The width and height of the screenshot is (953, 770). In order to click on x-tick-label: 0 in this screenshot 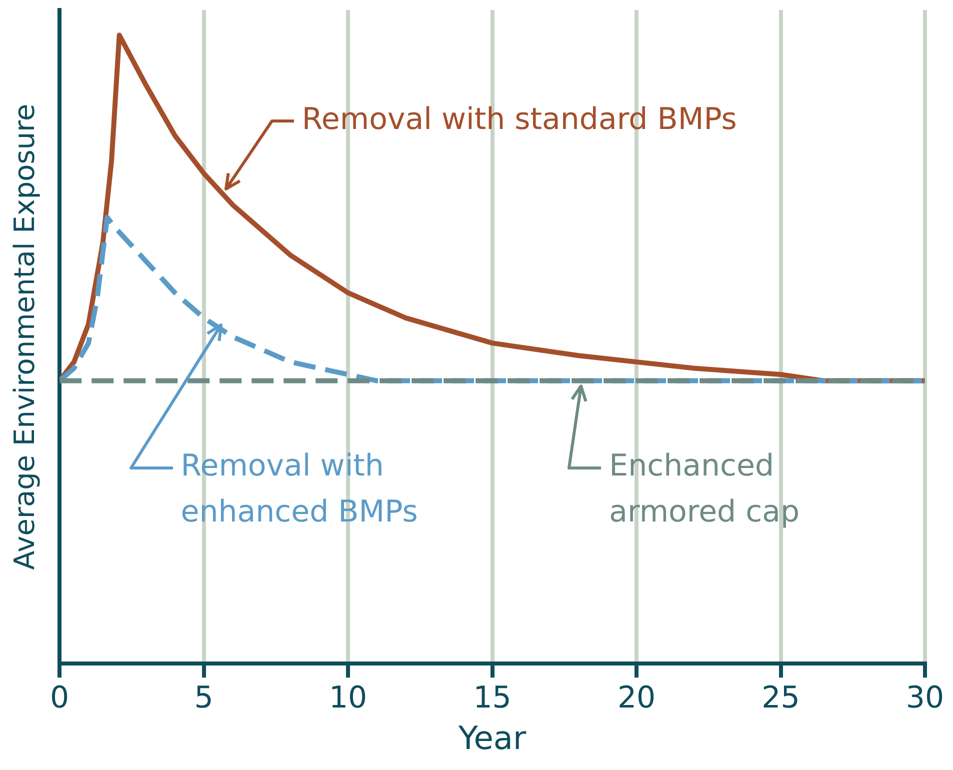, I will do `click(60, 698)`.